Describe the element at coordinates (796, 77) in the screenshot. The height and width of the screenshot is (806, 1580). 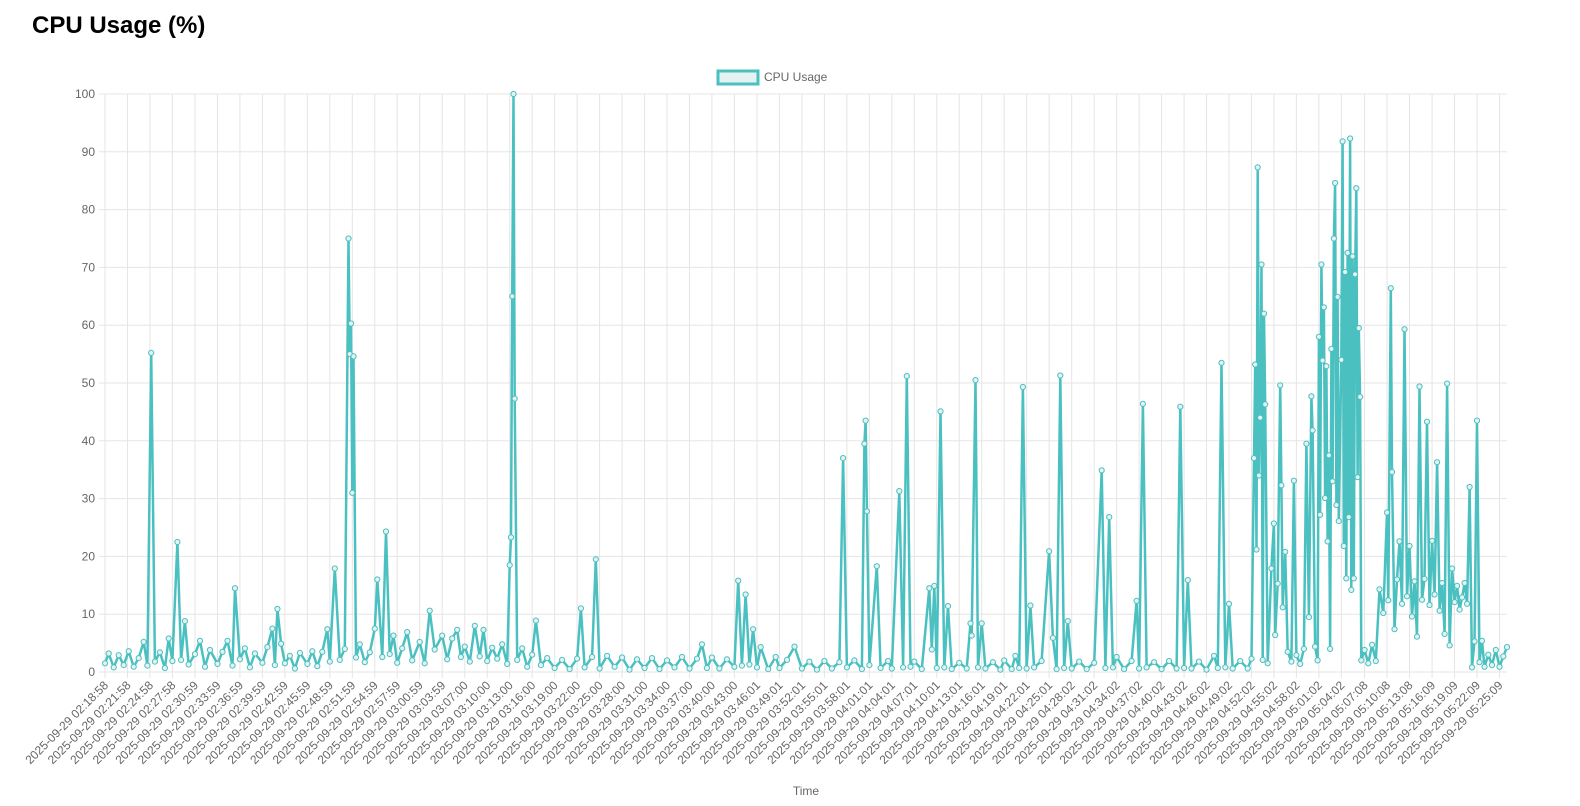
I see `legend-label: CPU Usage` at that location.